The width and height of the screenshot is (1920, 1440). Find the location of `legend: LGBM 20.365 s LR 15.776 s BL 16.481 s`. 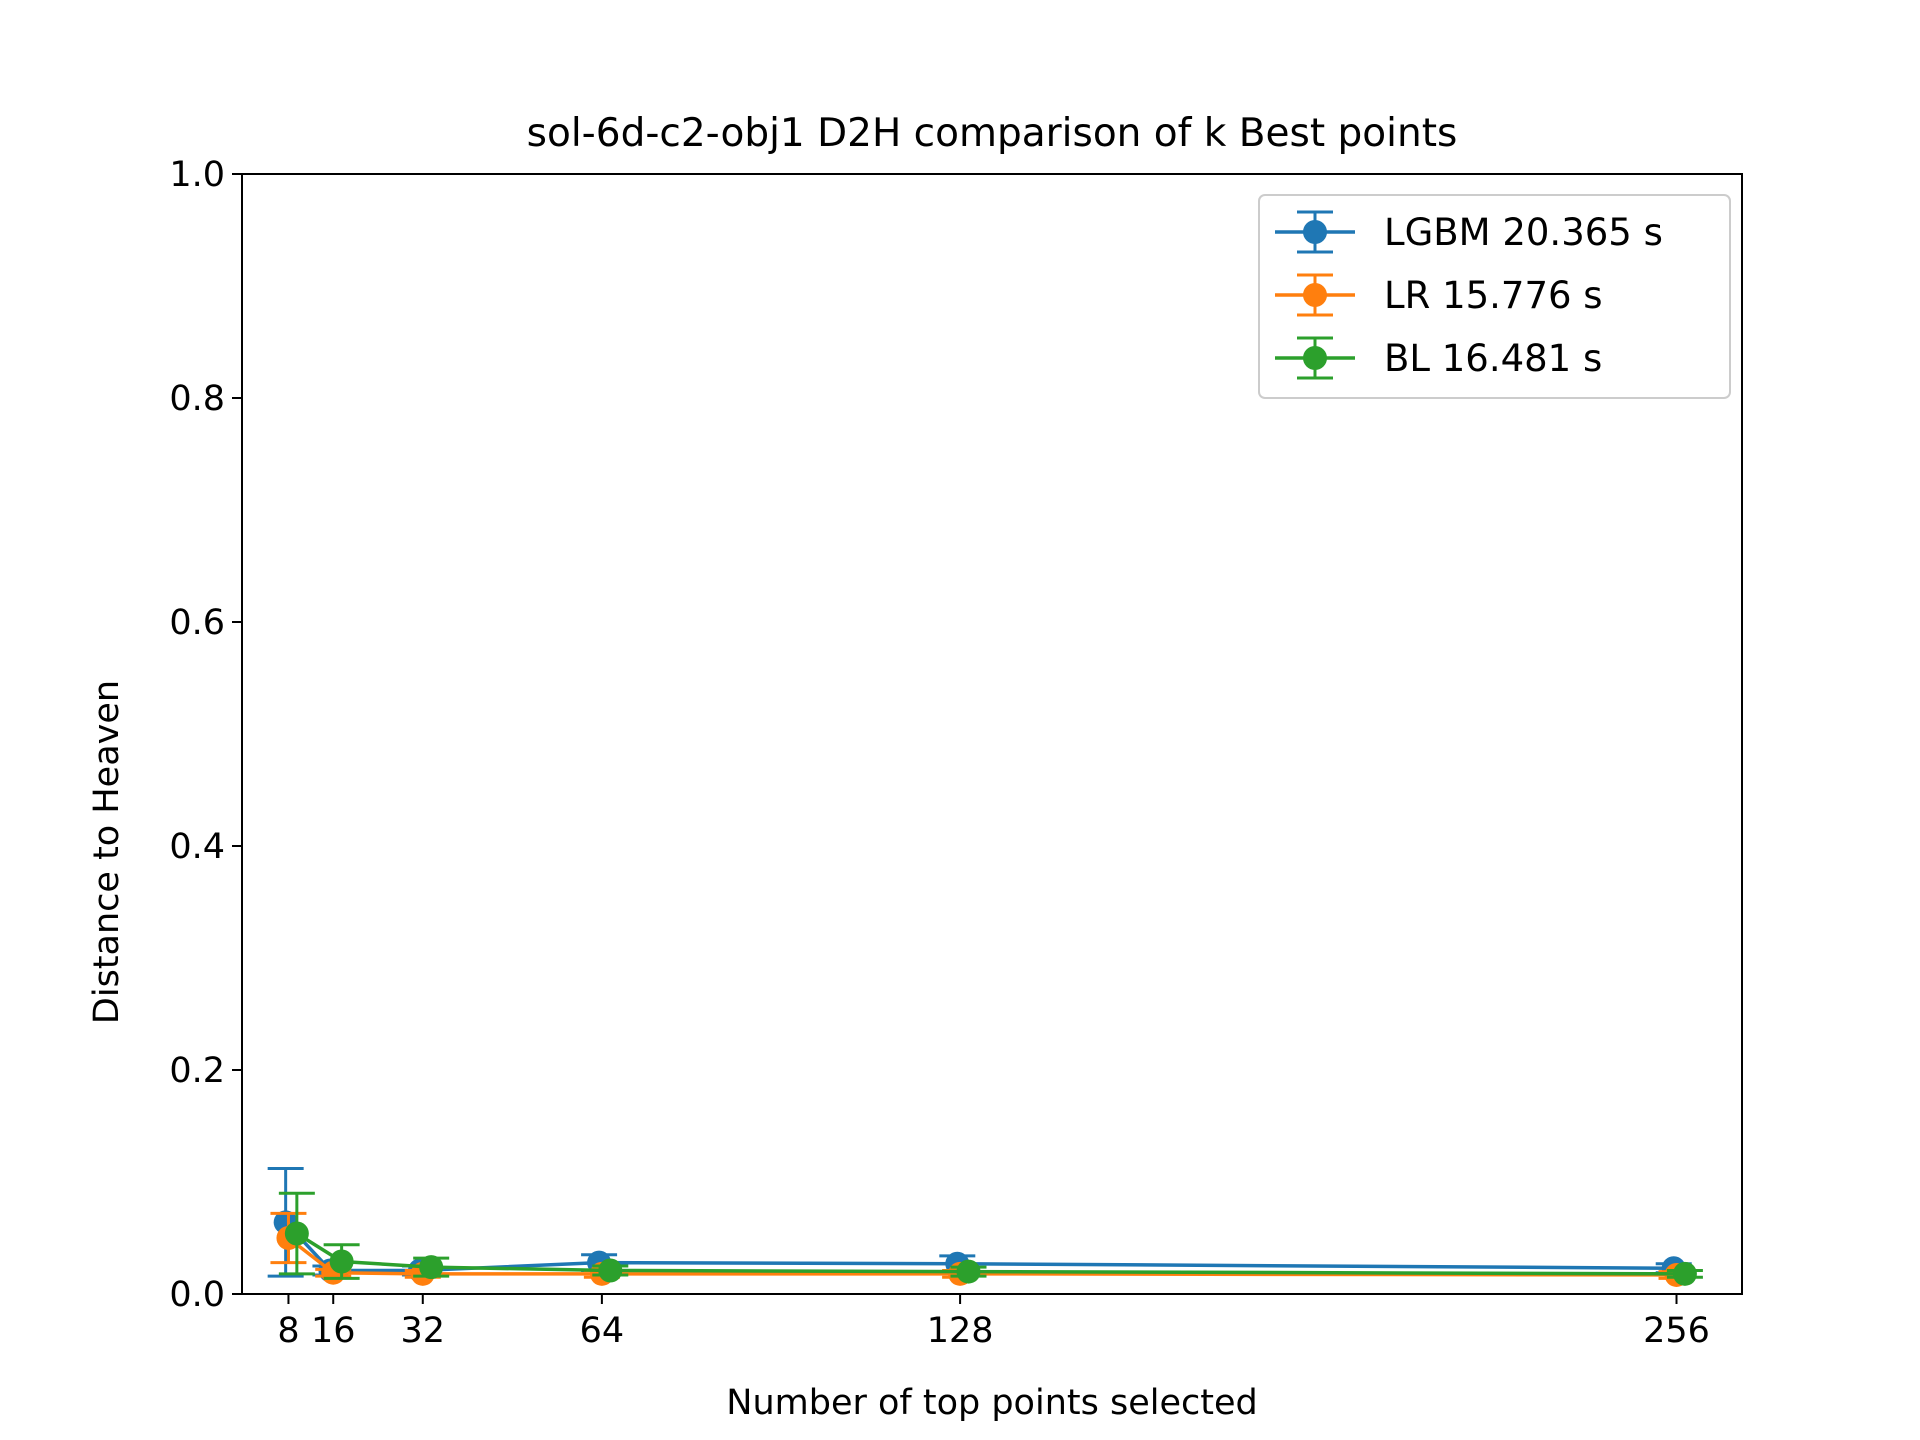

legend: LGBM 20.365 s LR 15.776 s BL 16.481 s is located at coordinates (1494, 296).